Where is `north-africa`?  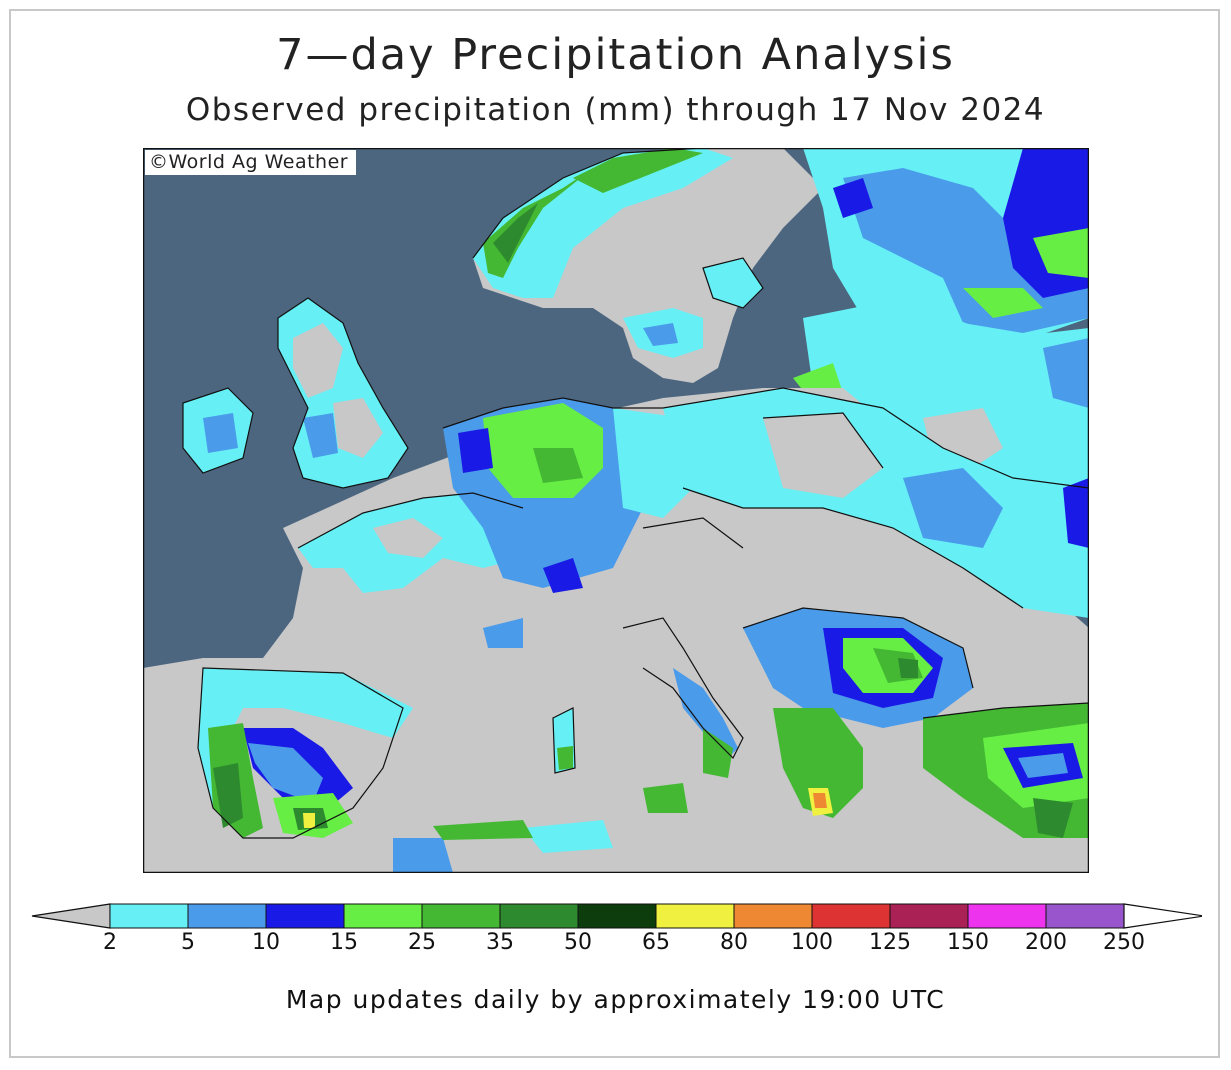
north-africa is located at coordinates (458, 846).